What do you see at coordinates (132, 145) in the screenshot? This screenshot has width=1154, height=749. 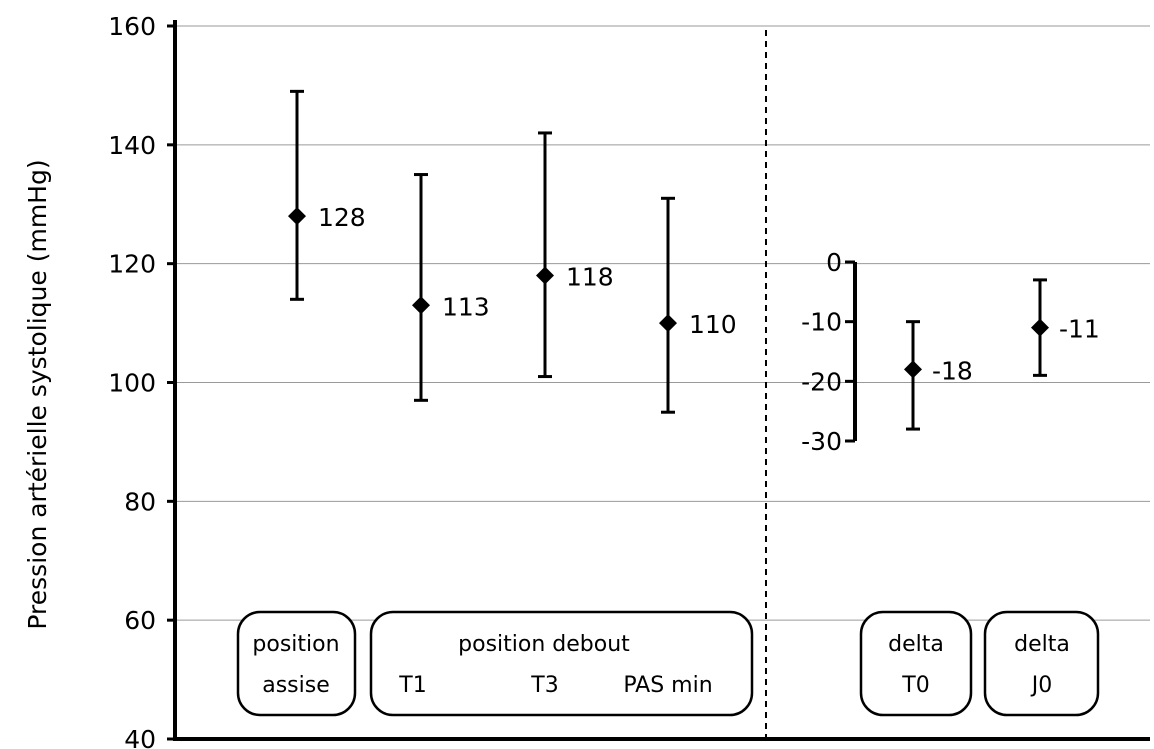 I see `y-tick-label: 140` at bounding box center [132, 145].